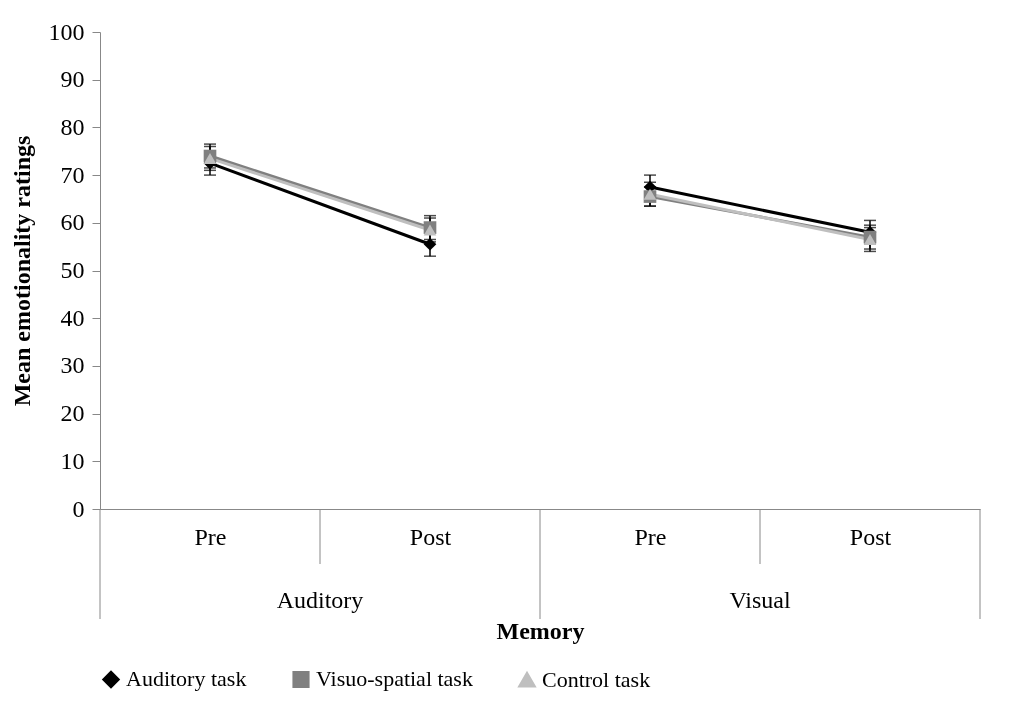 The height and width of the screenshot is (721, 1012). I want to click on legend-label: Auditory task, so click(186, 679).